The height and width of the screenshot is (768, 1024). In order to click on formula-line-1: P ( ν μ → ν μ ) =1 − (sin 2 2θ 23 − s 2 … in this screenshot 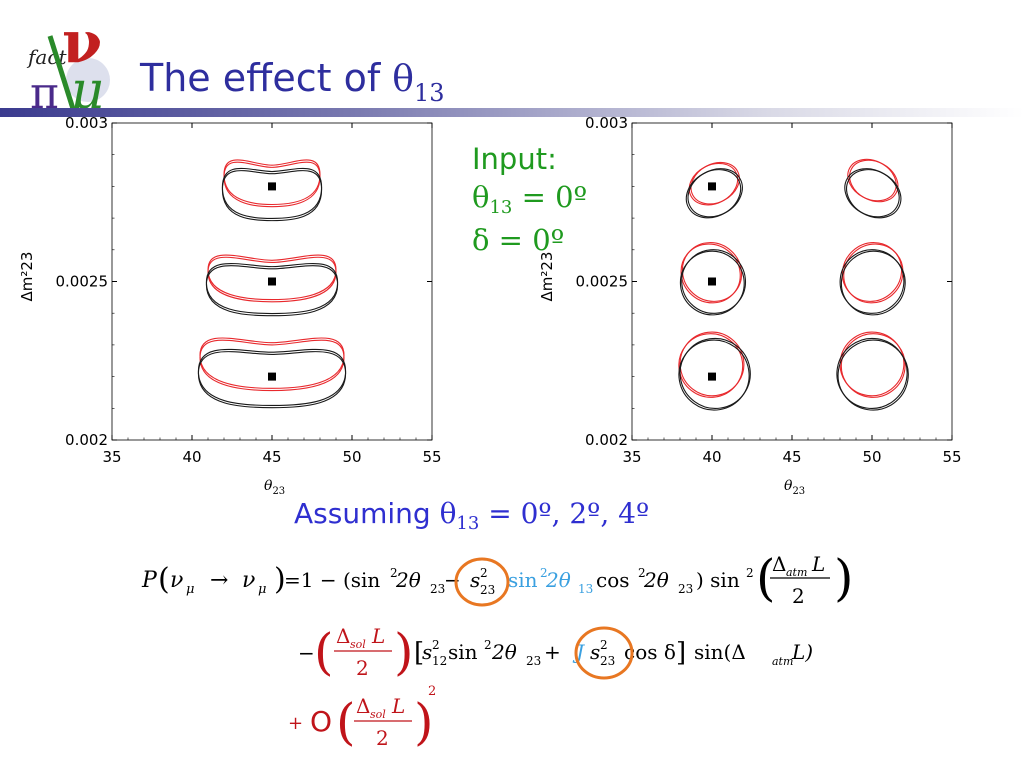, I will do `click(497, 578)`.